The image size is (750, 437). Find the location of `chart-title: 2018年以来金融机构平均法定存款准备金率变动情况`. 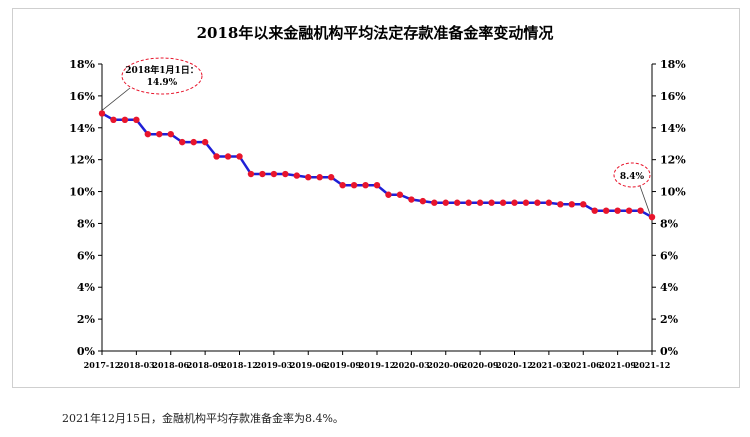

chart-title: 2018年以来金融机构平均法定存款准备金率变动情况 is located at coordinates (375, 33).